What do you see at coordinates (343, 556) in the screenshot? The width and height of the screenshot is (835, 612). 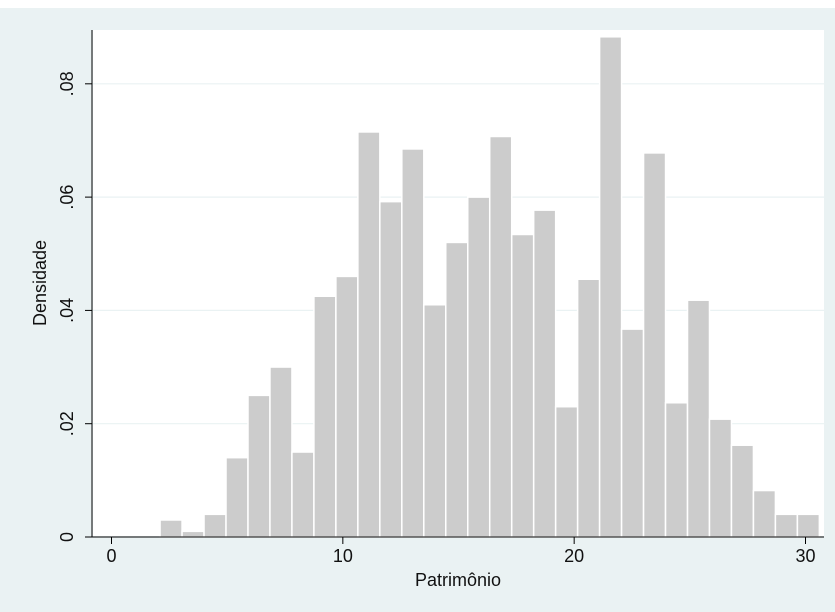 I see `x-tick-label: 10` at bounding box center [343, 556].